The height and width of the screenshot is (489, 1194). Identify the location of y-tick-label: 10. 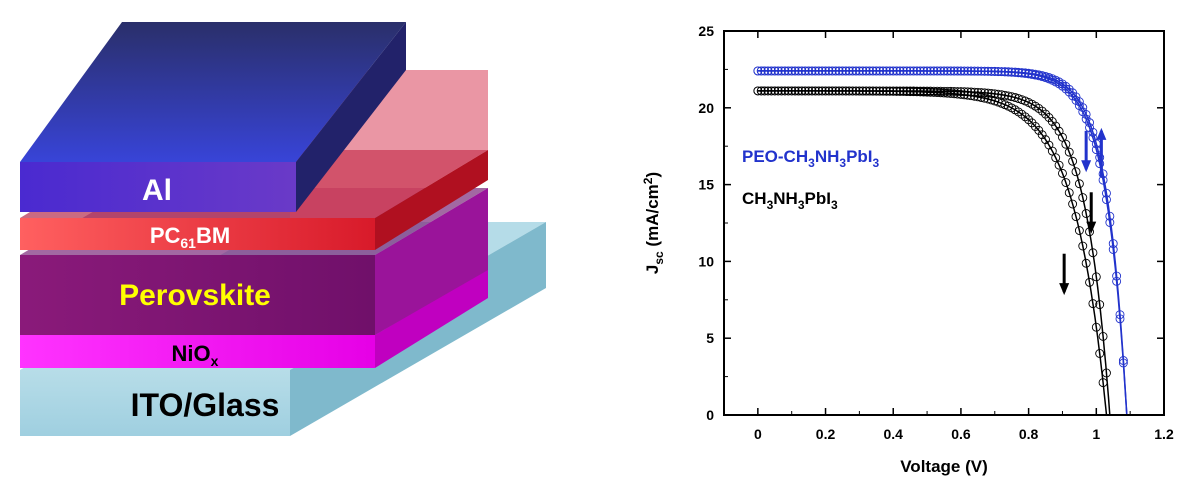
(706, 261).